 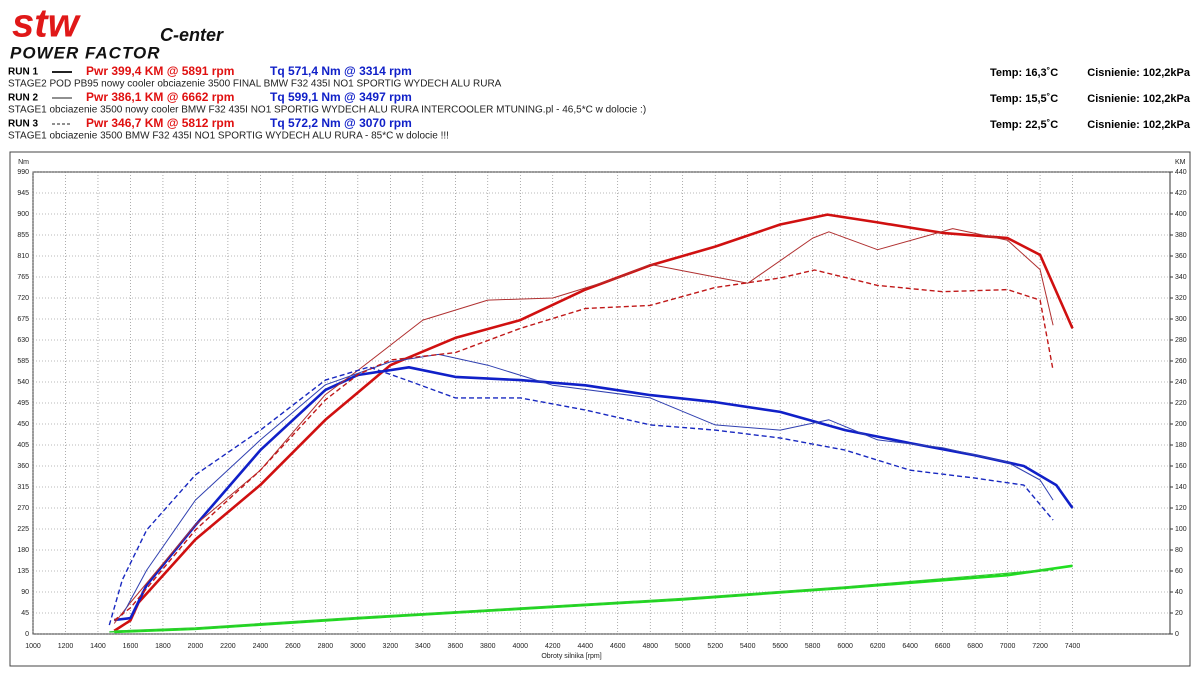 What do you see at coordinates (1181, 298) in the screenshot?
I see `y2-tick-label: 320` at bounding box center [1181, 298].